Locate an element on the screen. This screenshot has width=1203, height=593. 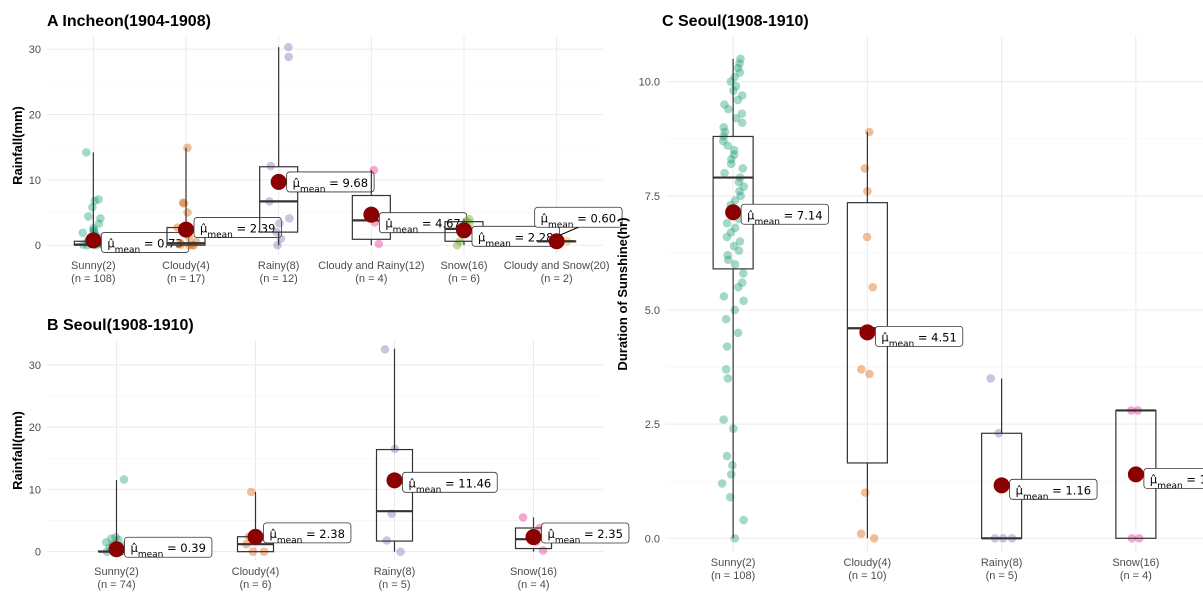
mean-label-text: μ̂mean = 4.67 is located at coordinates (422, 226).